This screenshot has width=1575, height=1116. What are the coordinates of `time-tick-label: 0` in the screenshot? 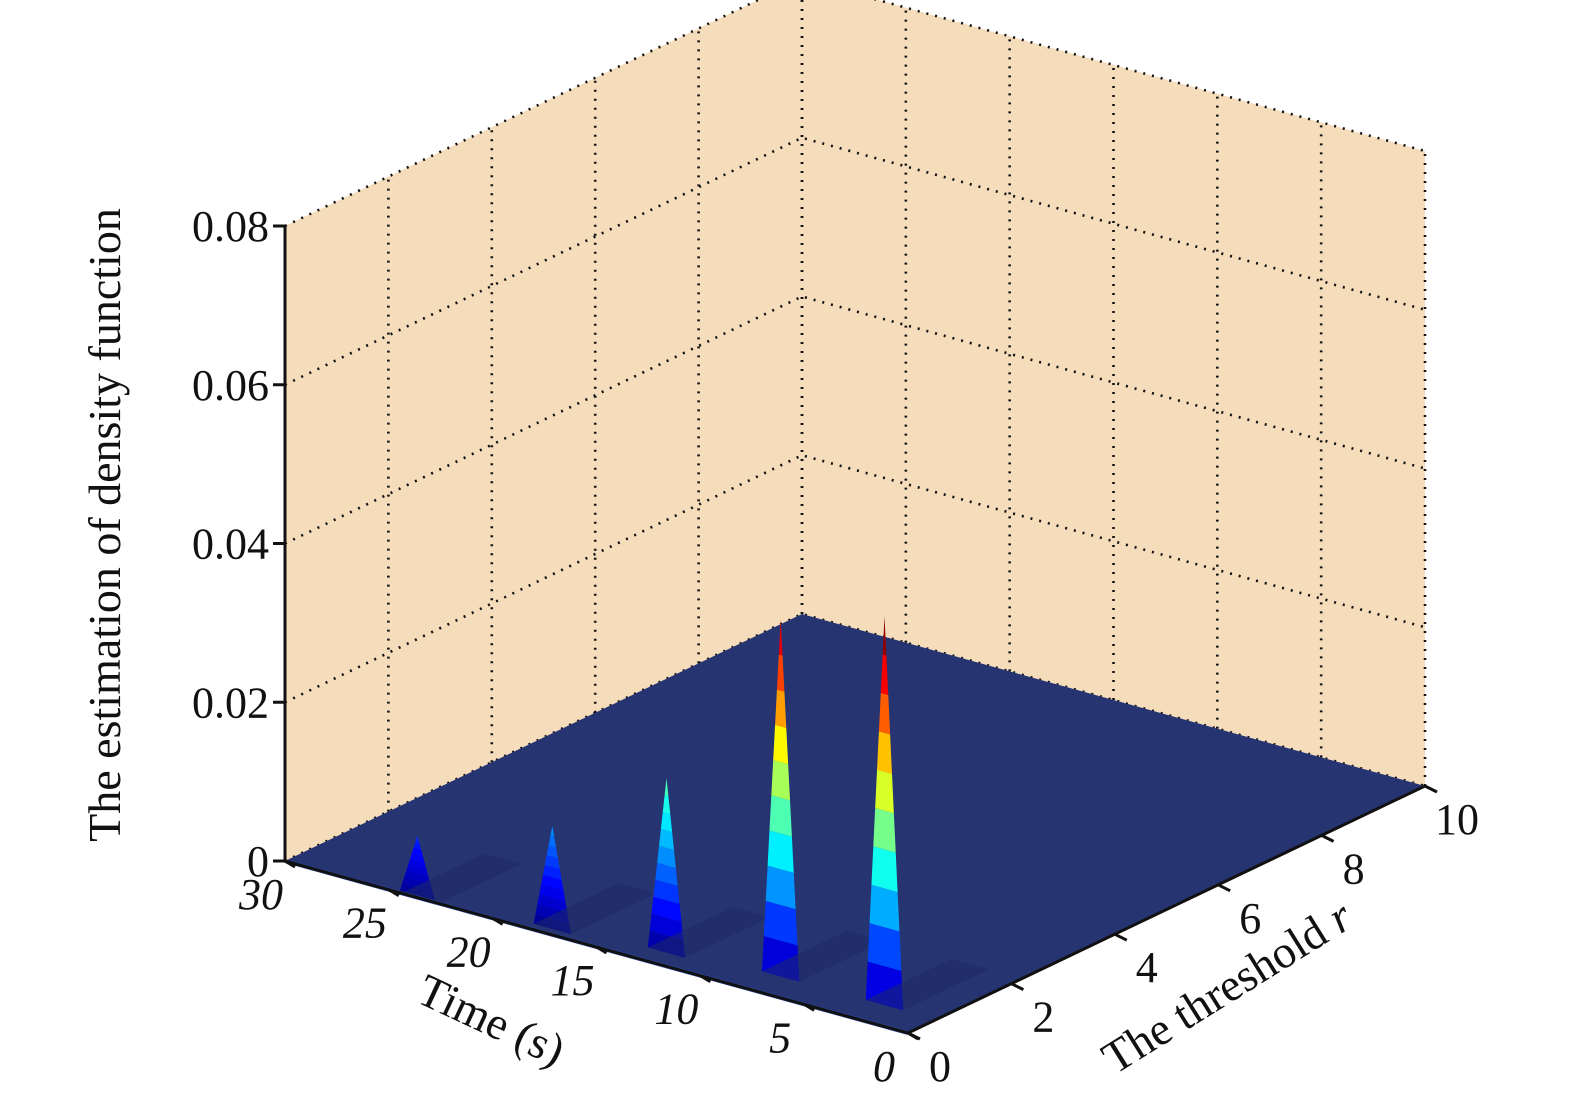 It's located at (884, 1066).